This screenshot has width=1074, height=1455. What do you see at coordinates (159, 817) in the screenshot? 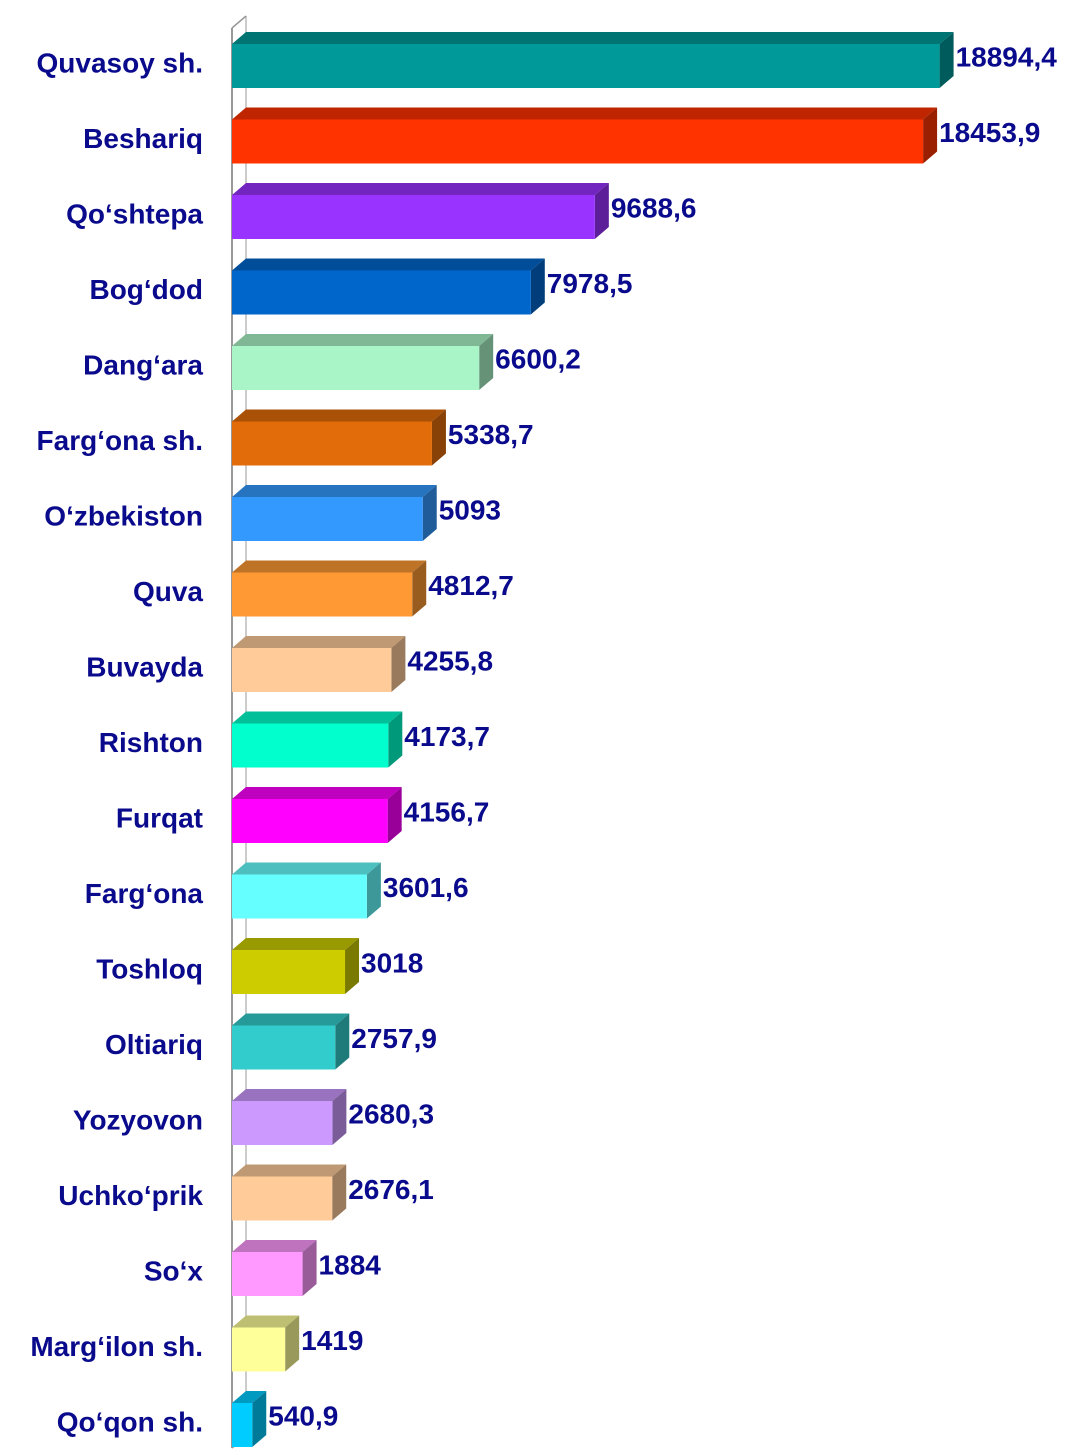
I see `y-tick-label: Furqat` at bounding box center [159, 817].